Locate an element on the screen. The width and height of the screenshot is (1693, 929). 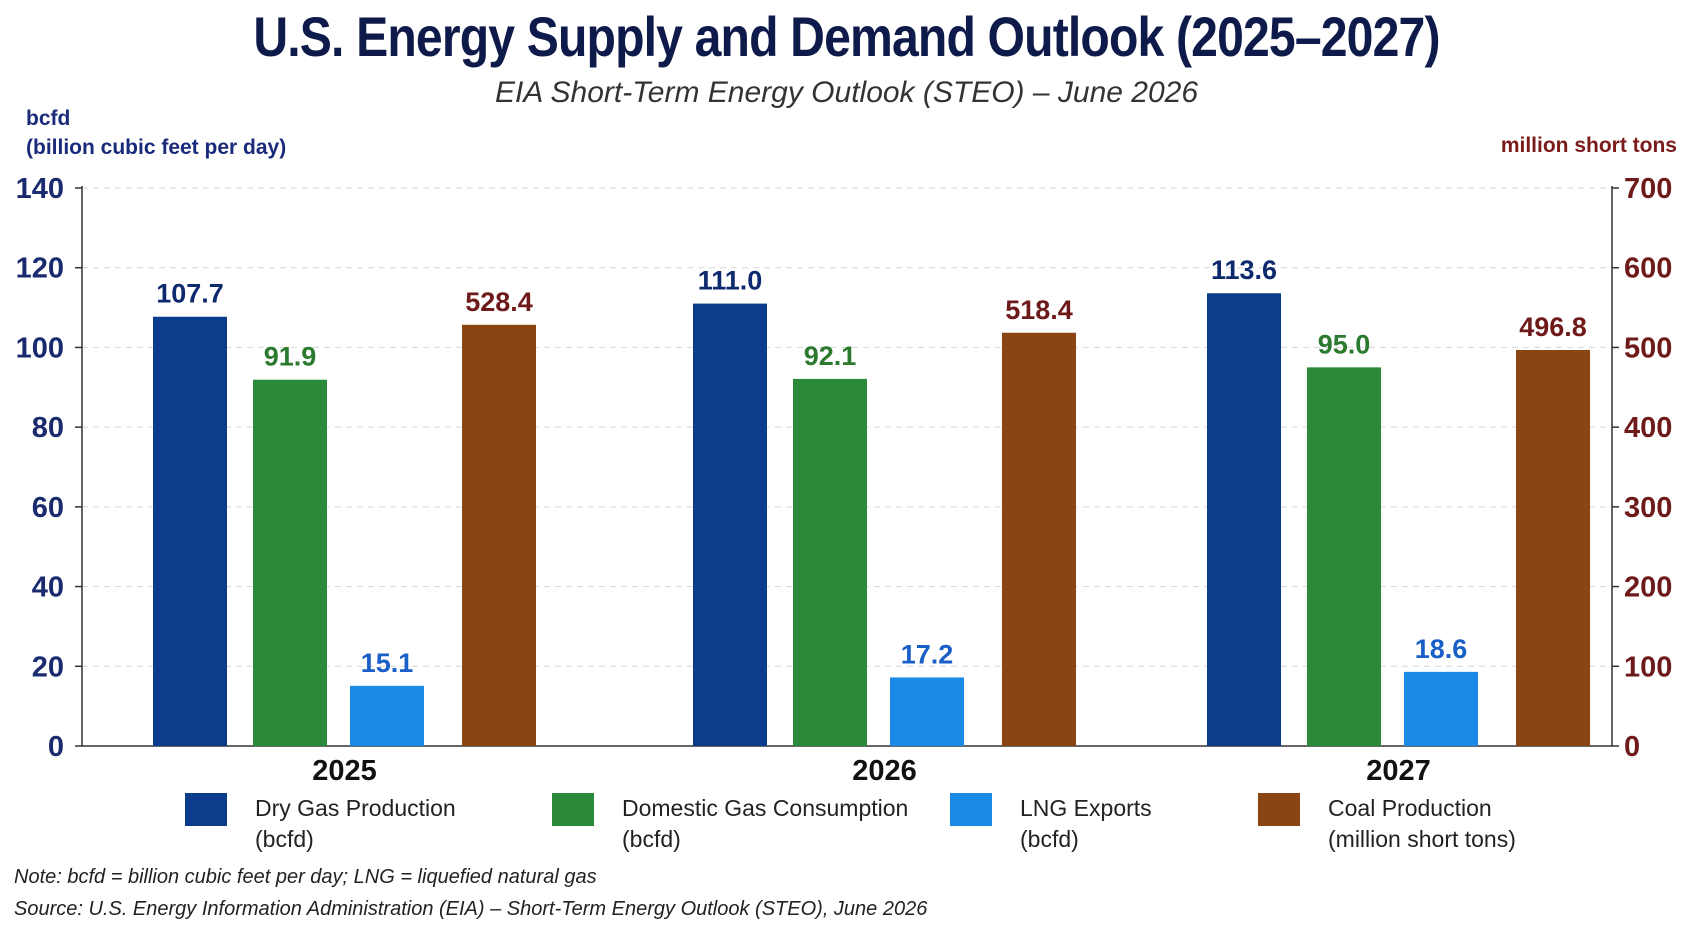
data-label: 91.9 is located at coordinates (290, 357).